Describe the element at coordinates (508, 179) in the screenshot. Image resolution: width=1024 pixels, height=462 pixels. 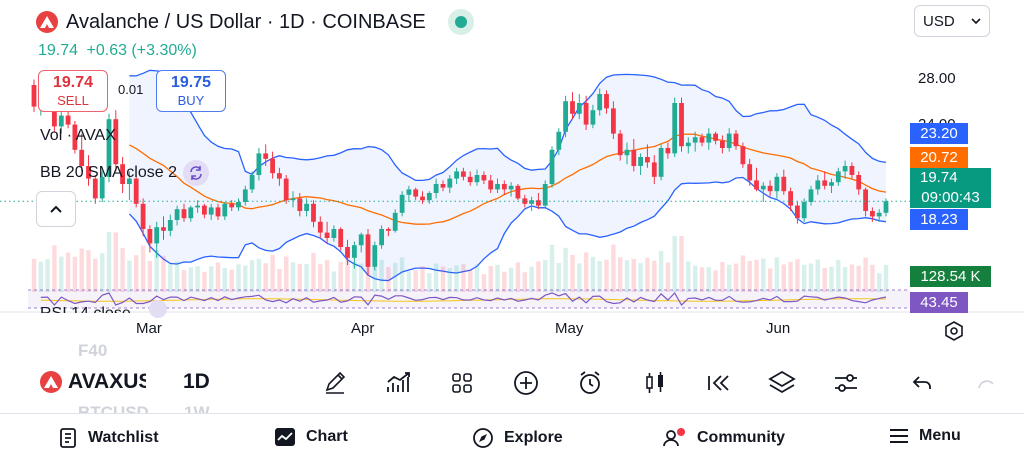
I see `bb-basis-line` at that location.